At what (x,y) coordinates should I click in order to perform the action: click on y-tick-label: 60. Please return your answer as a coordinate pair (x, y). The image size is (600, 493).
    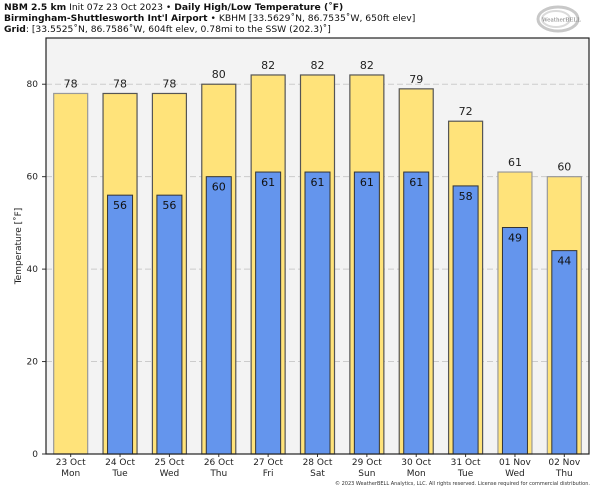
    Looking at the image, I should click on (33, 178).